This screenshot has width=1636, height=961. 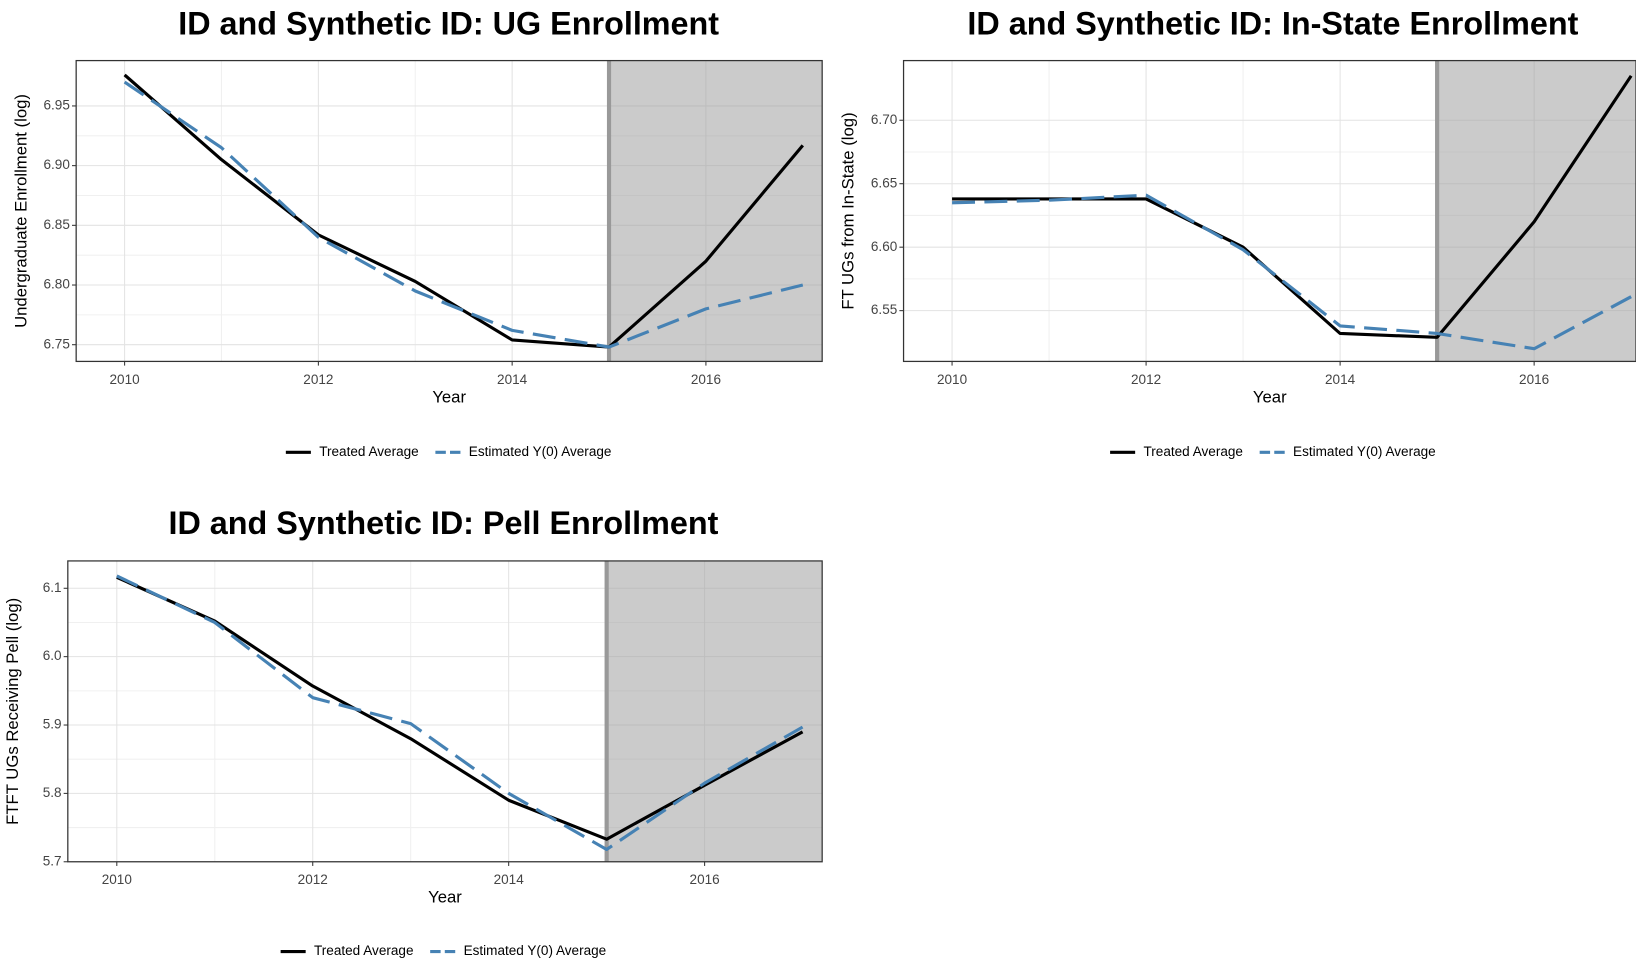 What do you see at coordinates (57, 284) in the screenshot?
I see `y-tick-label: 6.80` at bounding box center [57, 284].